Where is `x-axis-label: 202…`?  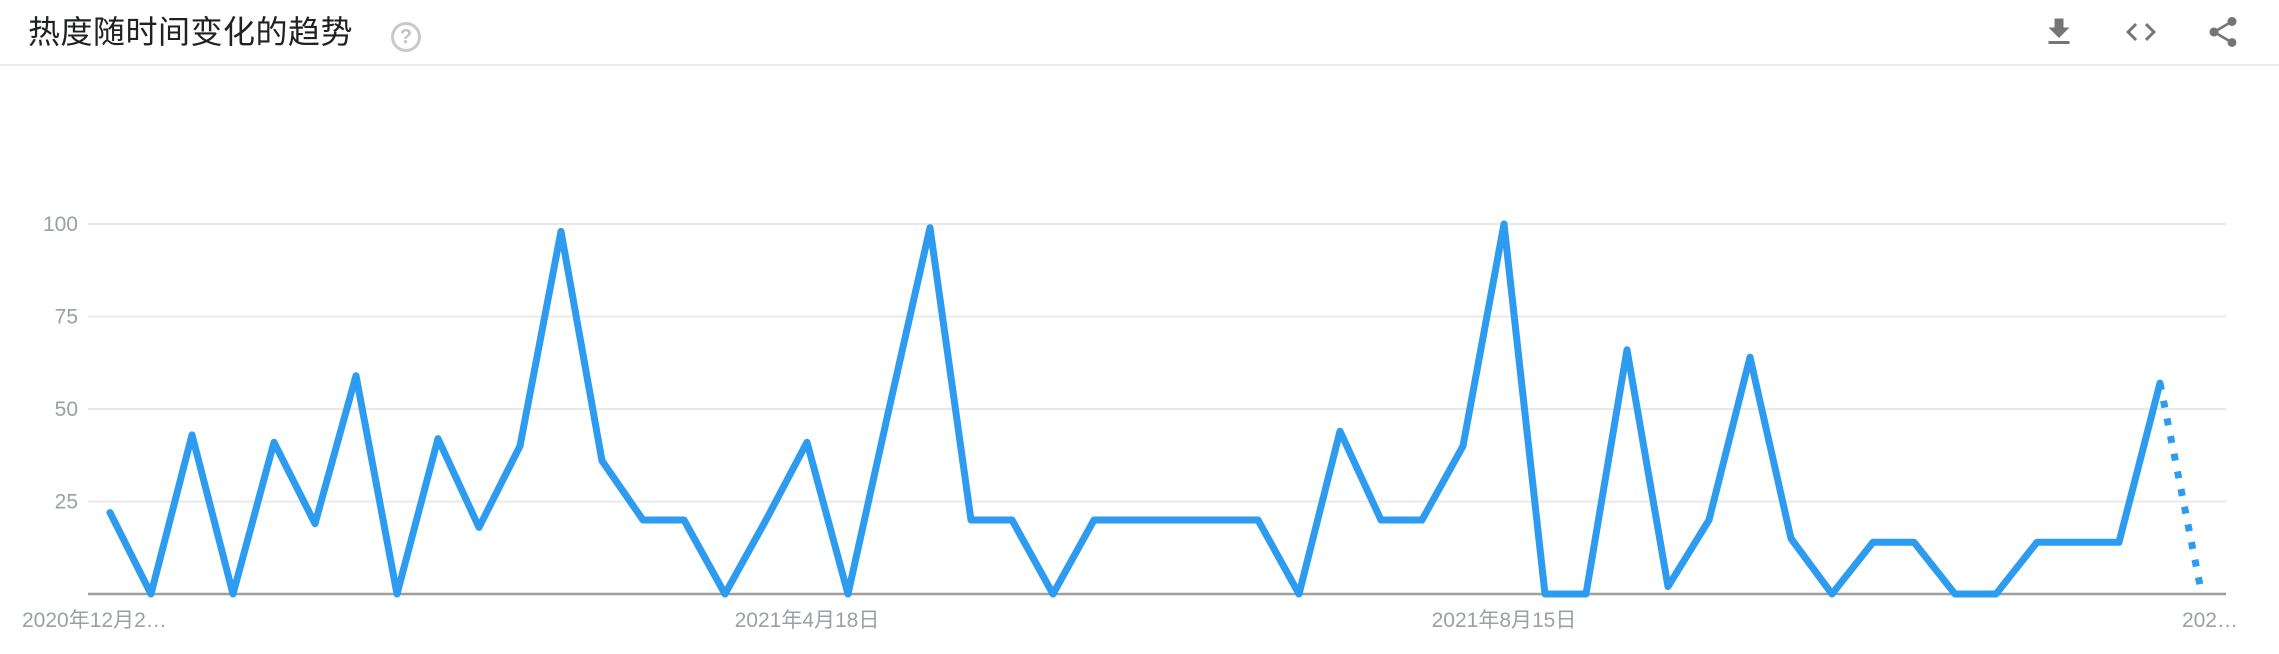 x-axis-label: 202… is located at coordinates (2210, 620).